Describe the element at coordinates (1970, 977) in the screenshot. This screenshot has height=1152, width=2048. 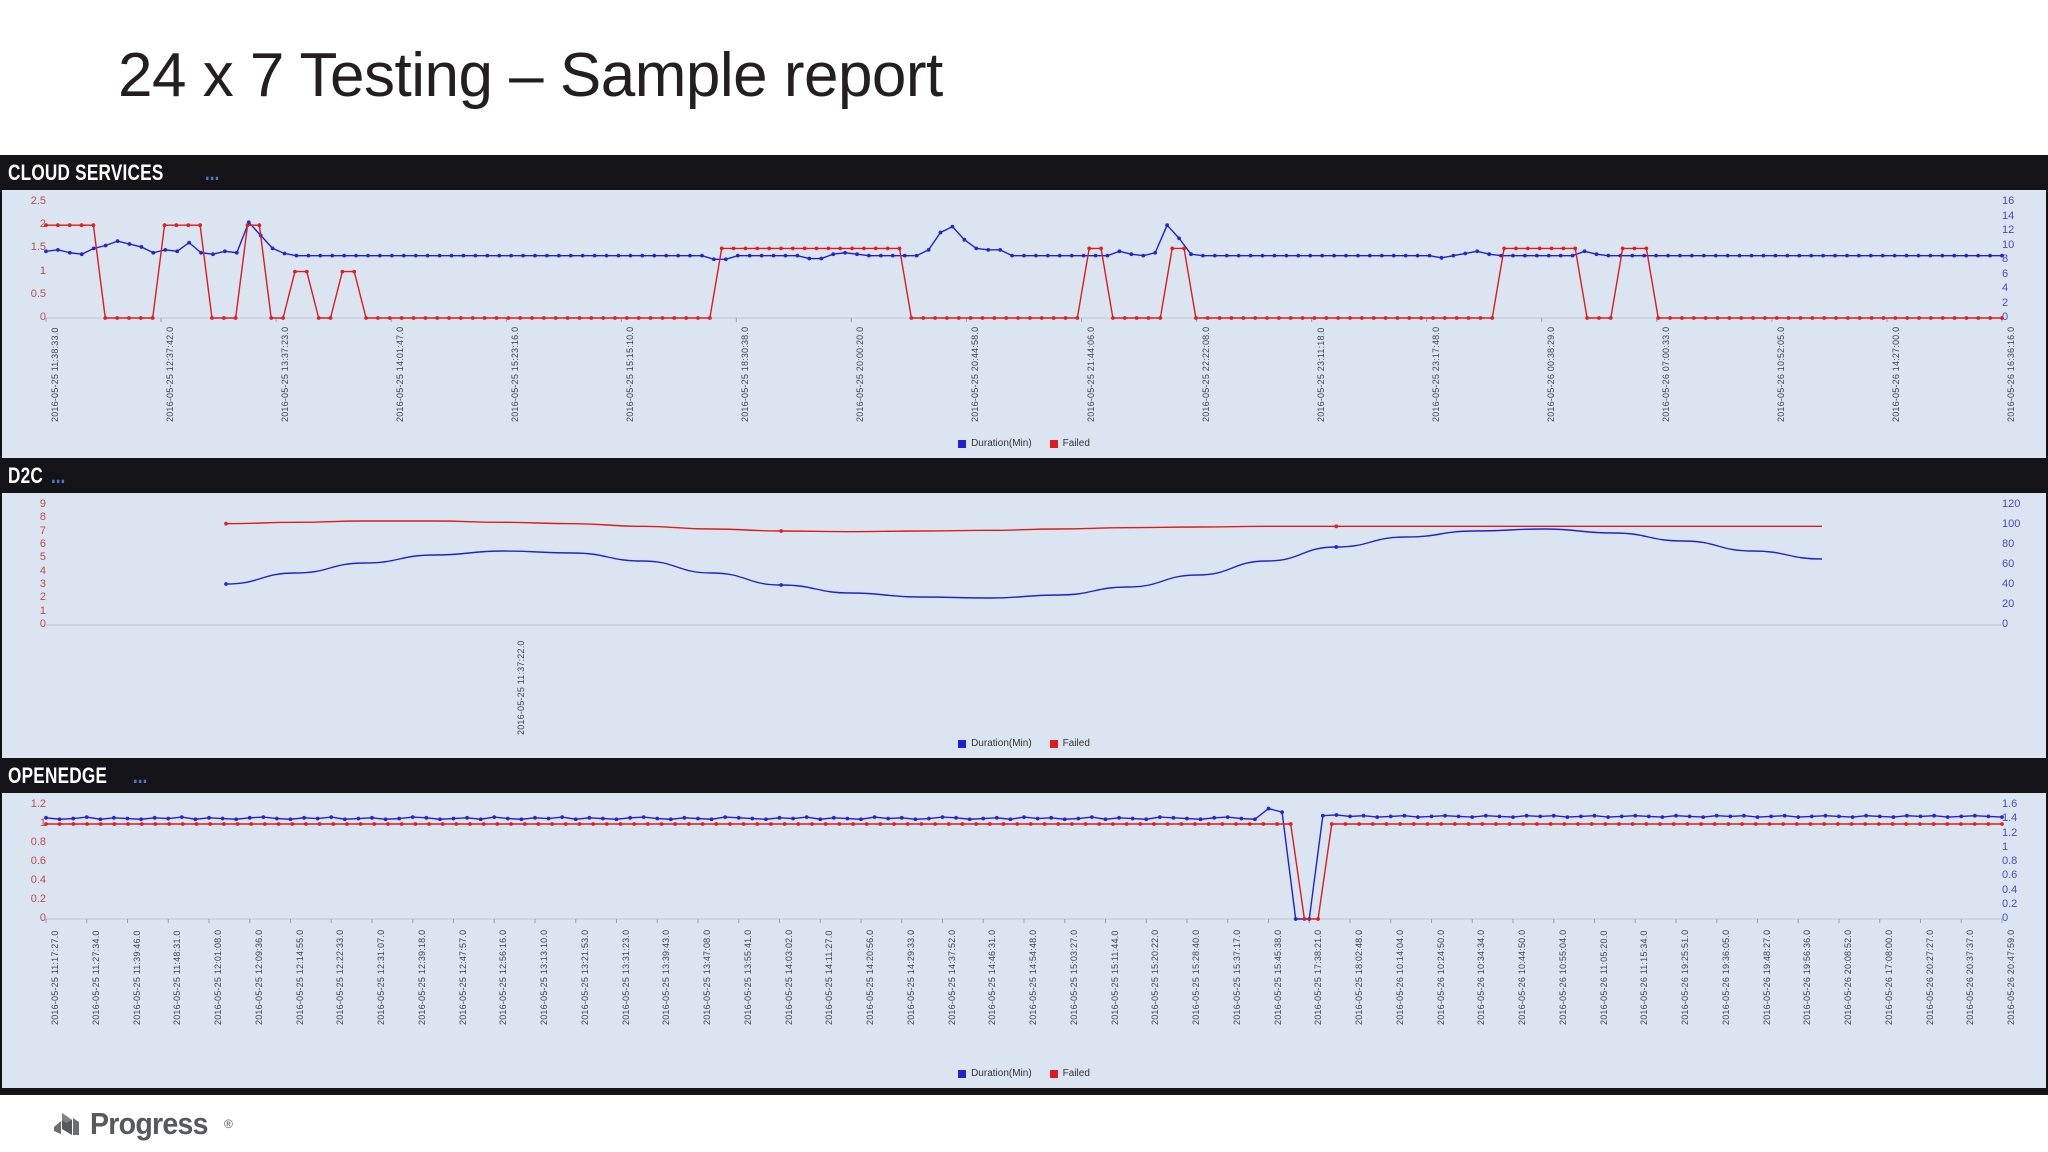
I see `x-axis-label: 2016-05-26 20:37:37.0` at that location.